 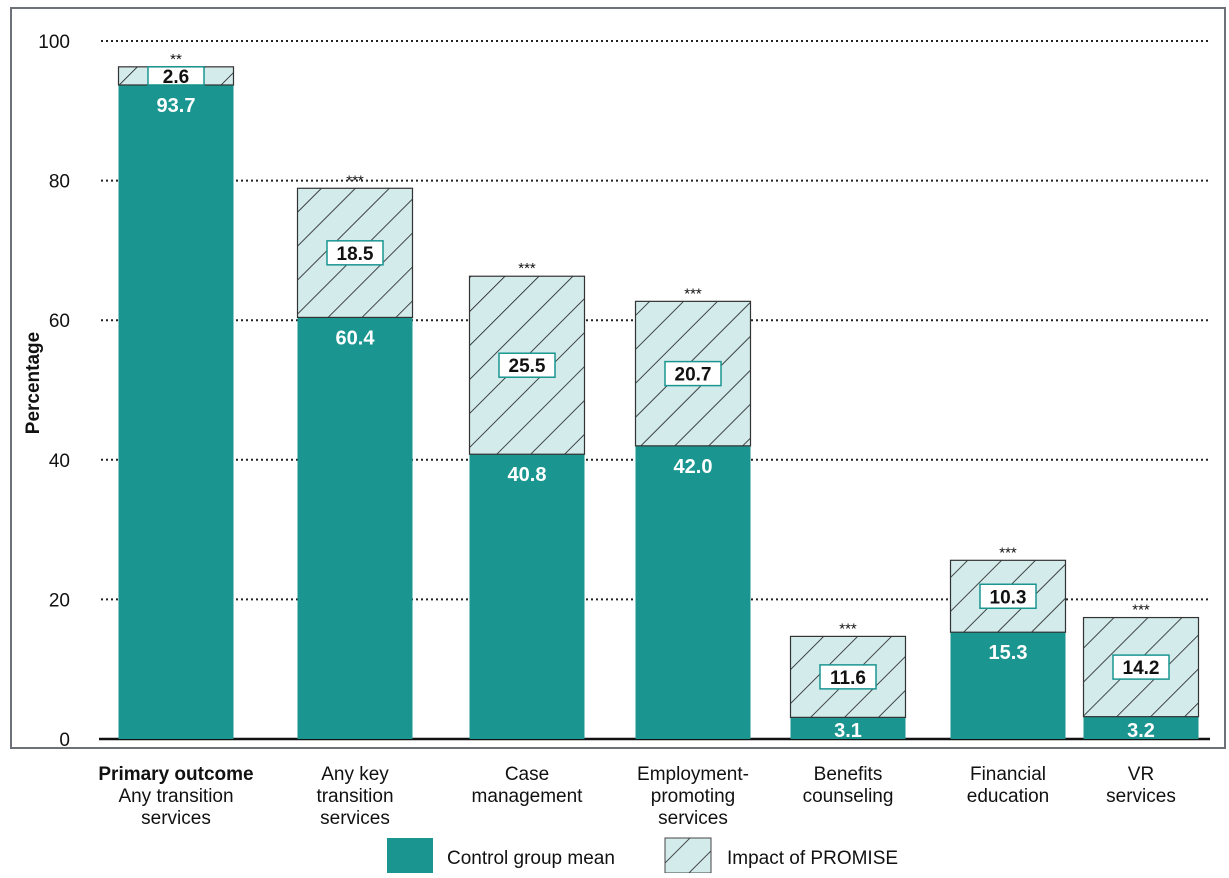 I want to click on y-tick-label: 20, so click(x=59, y=600).